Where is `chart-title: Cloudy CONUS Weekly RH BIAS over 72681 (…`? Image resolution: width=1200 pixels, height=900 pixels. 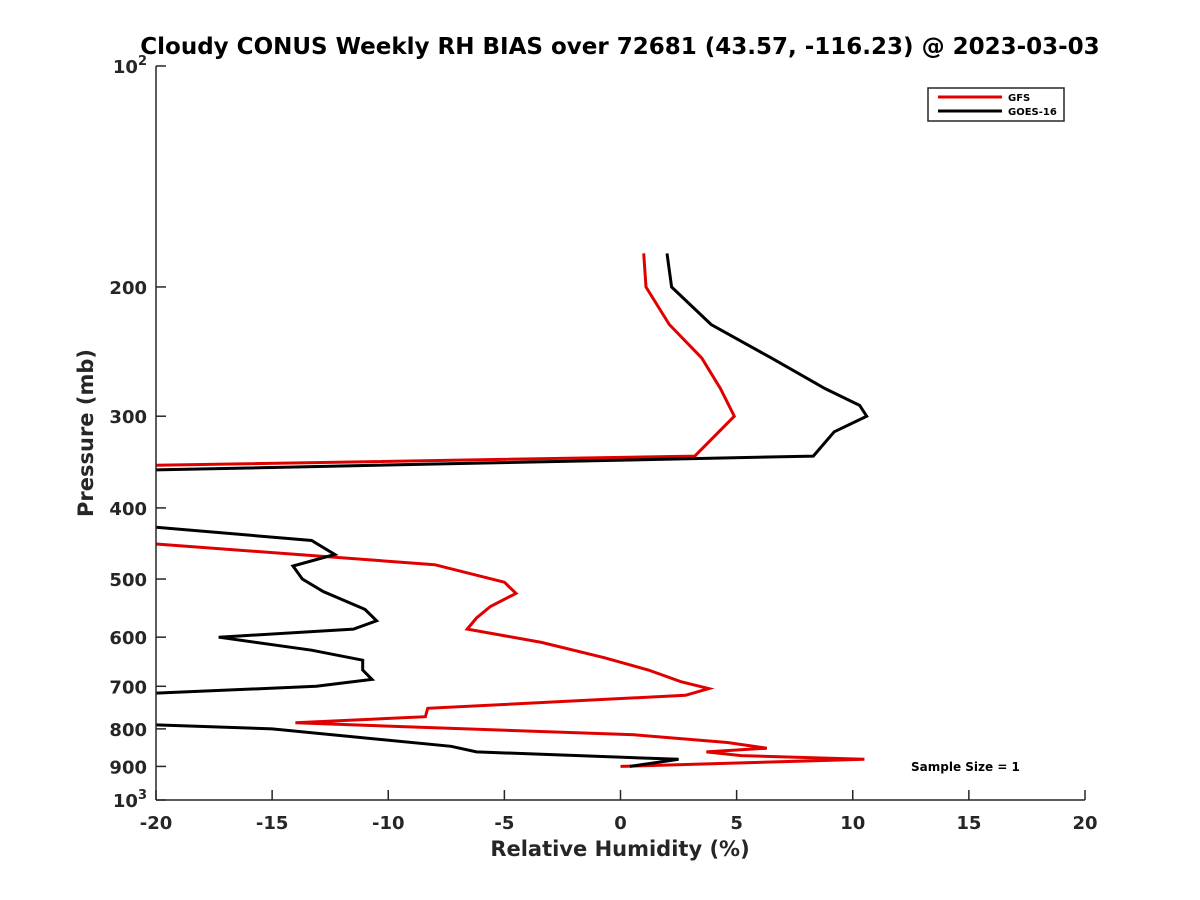 chart-title: Cloudy CONUS Weekly RH BIAS over 72681 (… is located at coordinates (619, 47).